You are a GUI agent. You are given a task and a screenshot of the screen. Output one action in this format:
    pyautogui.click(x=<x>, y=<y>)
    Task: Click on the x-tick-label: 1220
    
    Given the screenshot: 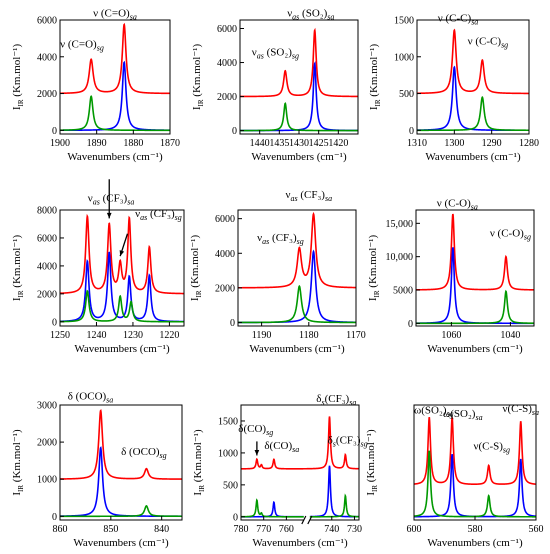 What is the action you would take?
    pyautogui.click(x=169, y=335)
    